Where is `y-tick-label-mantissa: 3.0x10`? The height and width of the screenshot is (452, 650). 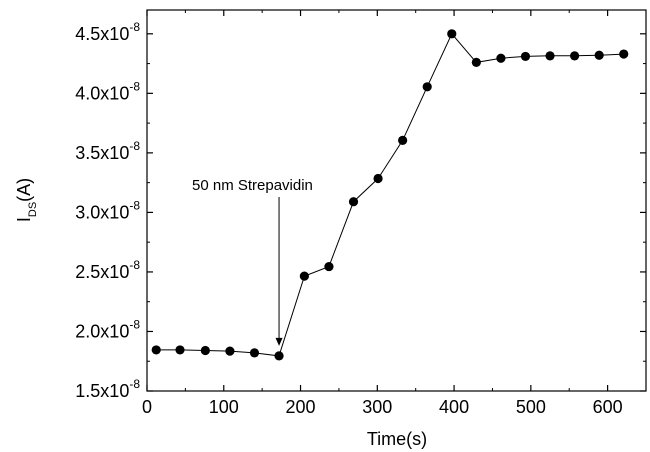
y-tick-label-mantissa: 3.0x10 is located at coordinates (102, 212).